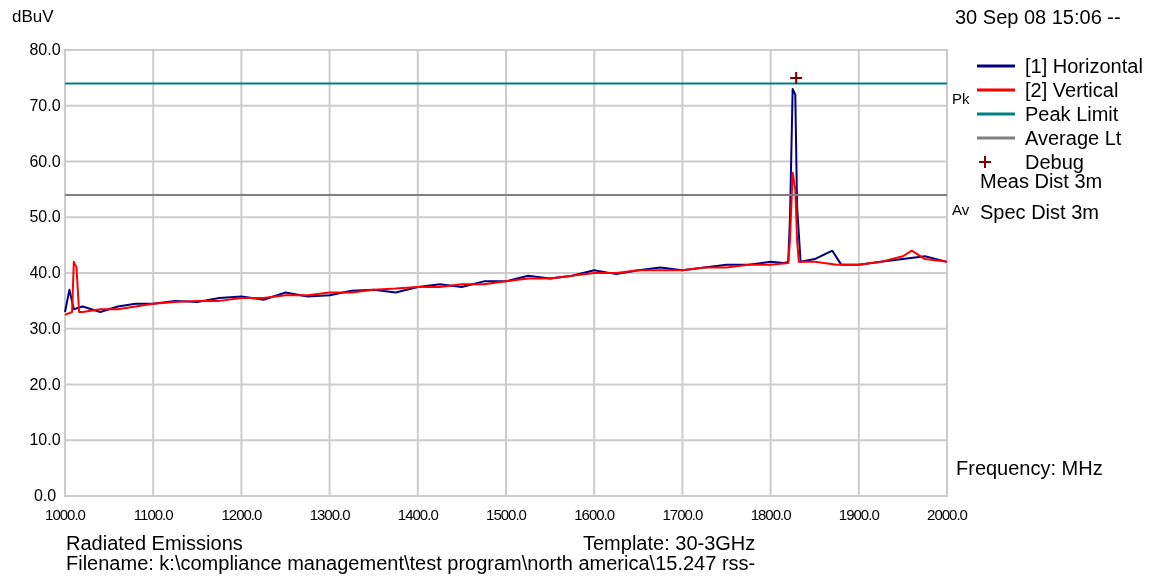  What do you see at coordinates (1039, 212) in the screenshot?
I see `text: Spec Dist 3m` at bounding box center [1039, 212].